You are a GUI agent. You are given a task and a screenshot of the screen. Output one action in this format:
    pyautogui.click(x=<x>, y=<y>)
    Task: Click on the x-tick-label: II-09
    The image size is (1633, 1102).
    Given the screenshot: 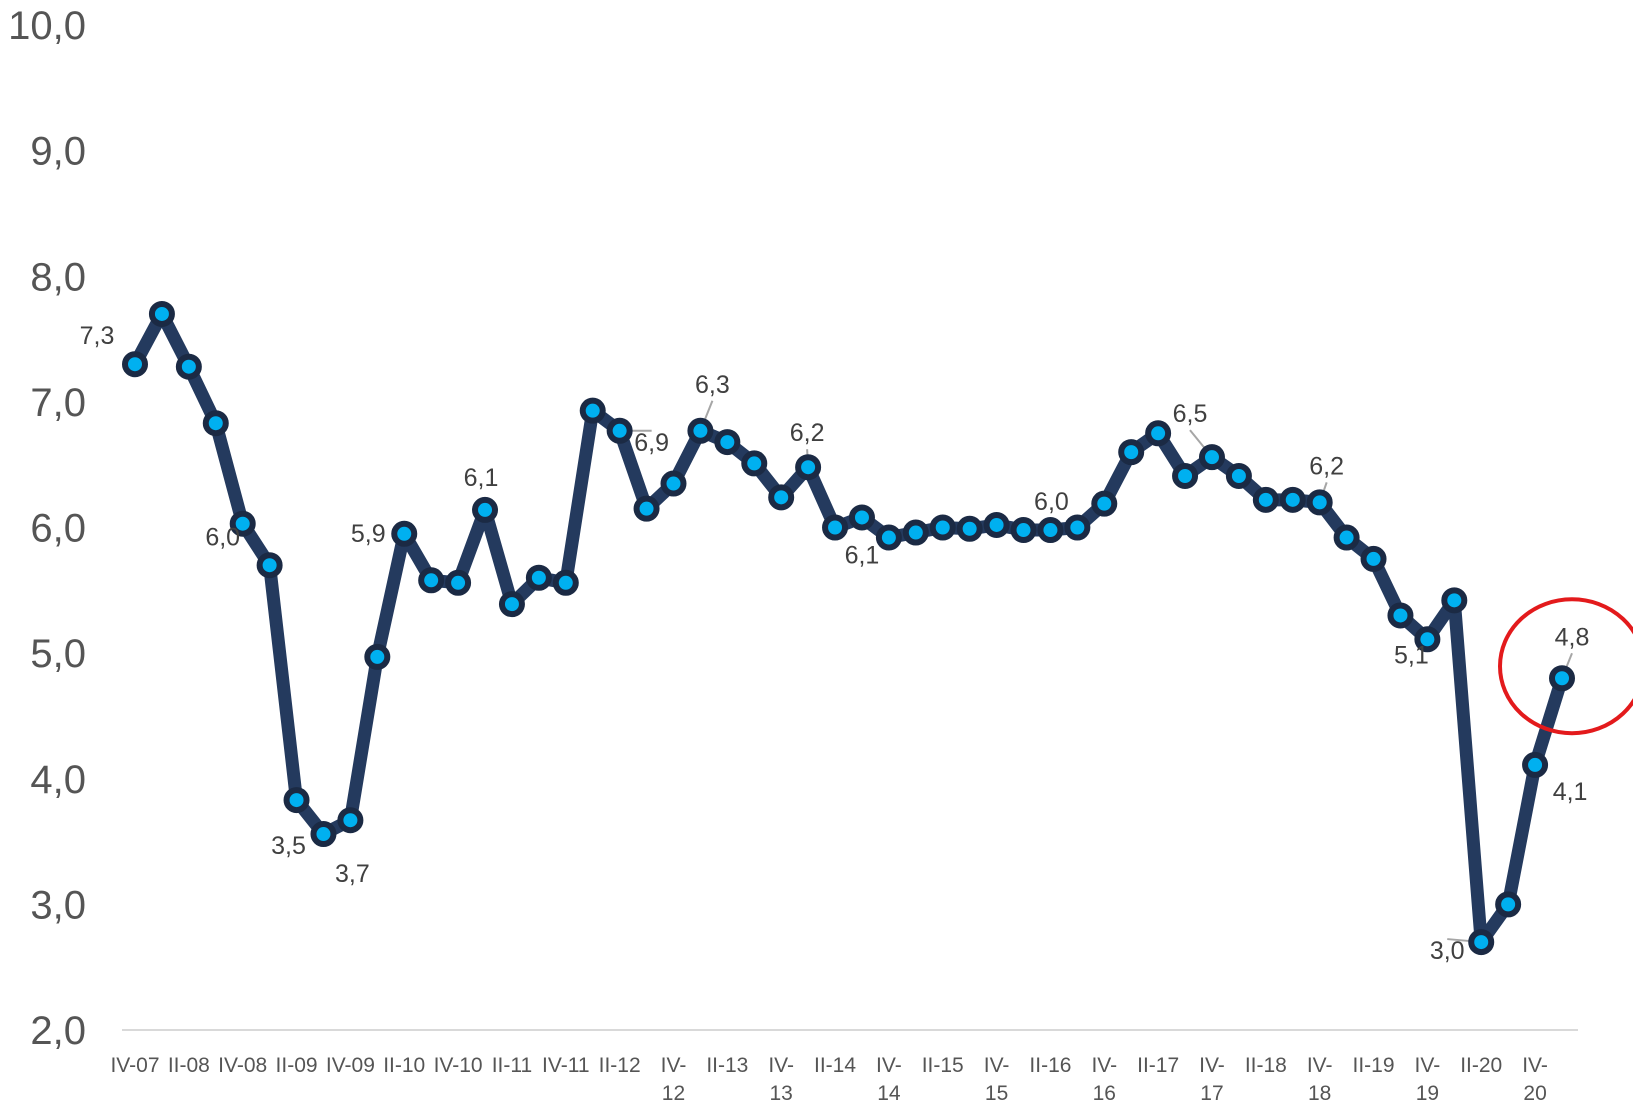 What is the action you would take?
    pyautogui.click(x=297, y=1065)
    